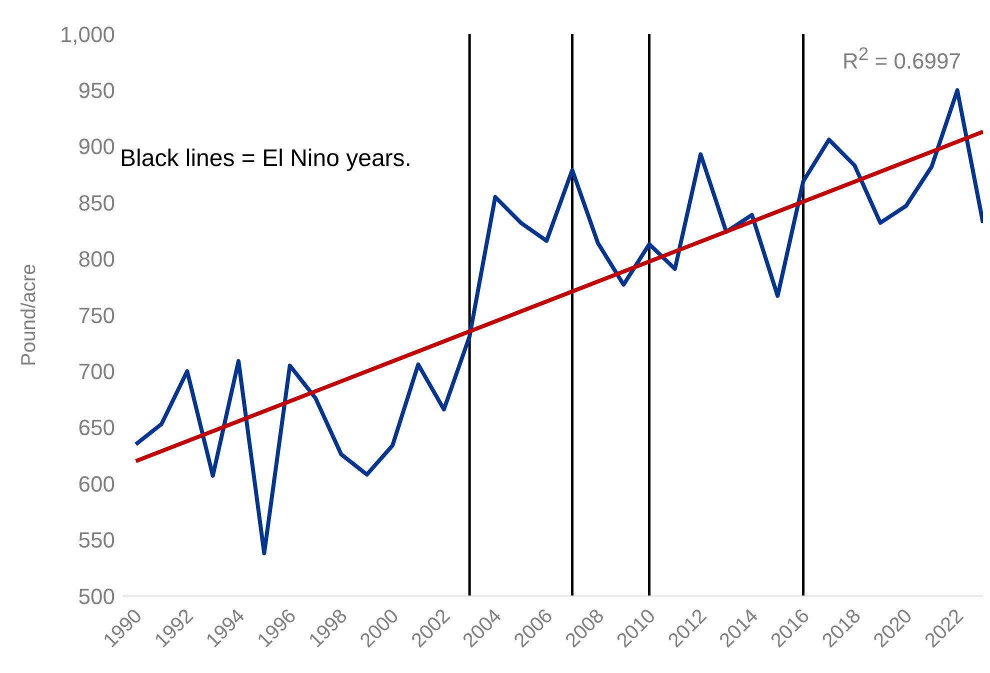 Image resolution: width=990 pixels, height=673 pixels. Describe the element at coordinates (266, 159) in the screenshot. I see `annotation: Black lines = El Nino years.` at that location.